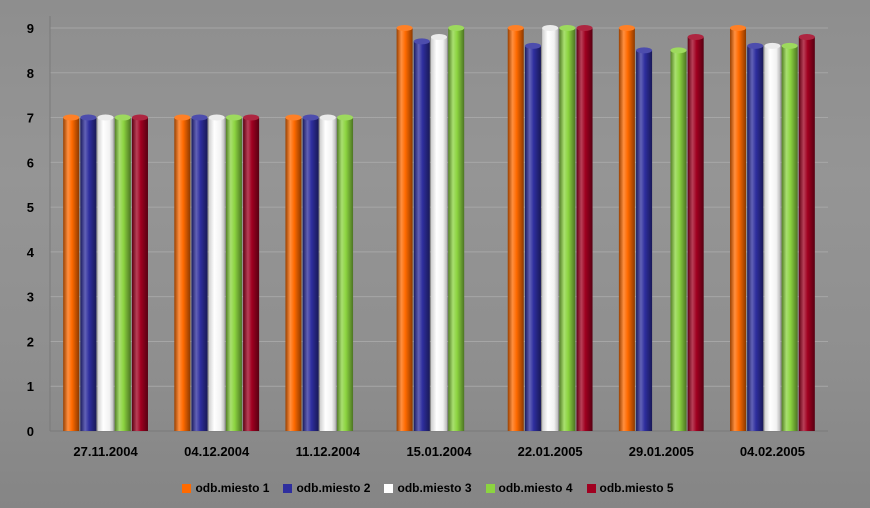 Image resolution: width=870 pixels, height=508 pixels. What do you see at coordinates (30, 207) in the screenshot?
I see `y-tick-label: 5` at bounding box center [30, 207].